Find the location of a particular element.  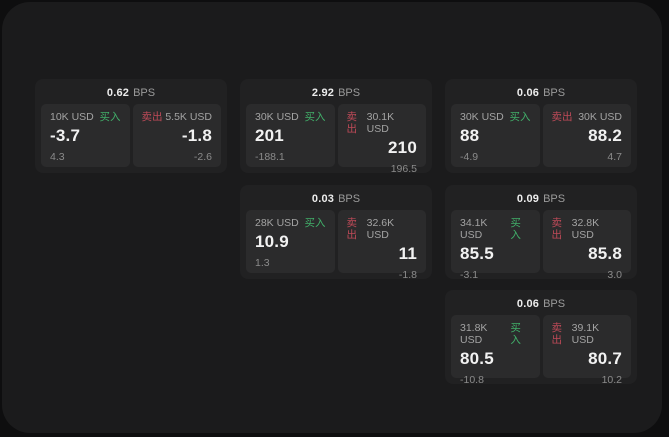

sell-panel: 卖出 32.6K USD 11 -1.8 is located at coordinates (381, 245).